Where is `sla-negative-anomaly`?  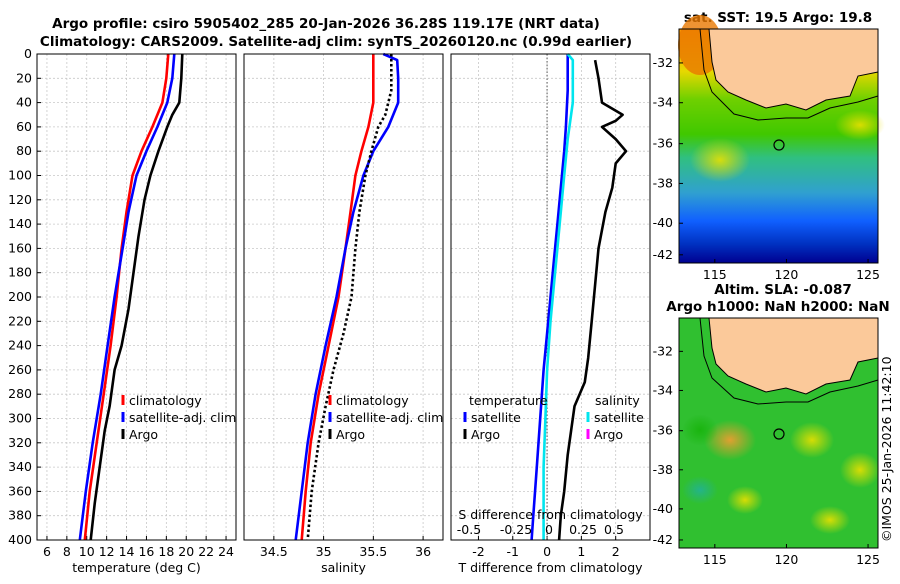
sla-negative-anomaly is located at coordinates (700, 490).